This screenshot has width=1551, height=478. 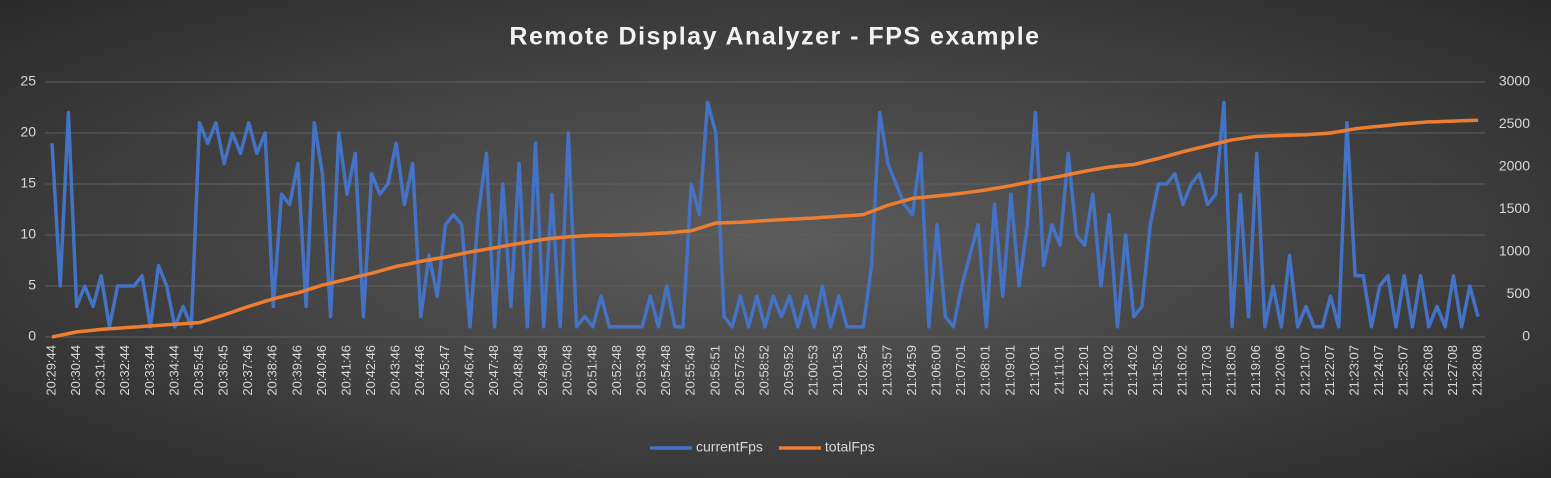 What do you see at coordinates (32, 336) in the screenshot?
I see `y-tick-label: 0` at bounding box center [32, 336].